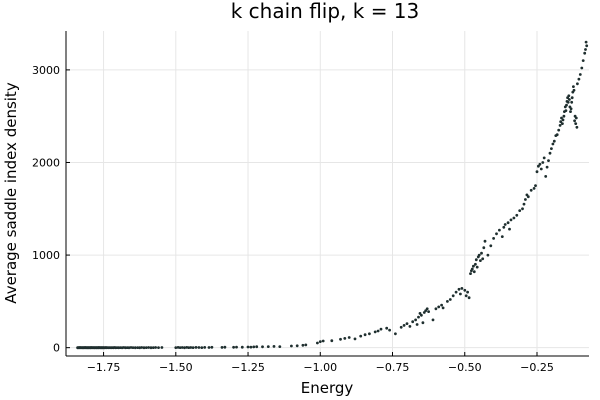  Describe the element at coordinates (46, 162) in the screenshot. I see `y-tick-label: 2000` at that location.